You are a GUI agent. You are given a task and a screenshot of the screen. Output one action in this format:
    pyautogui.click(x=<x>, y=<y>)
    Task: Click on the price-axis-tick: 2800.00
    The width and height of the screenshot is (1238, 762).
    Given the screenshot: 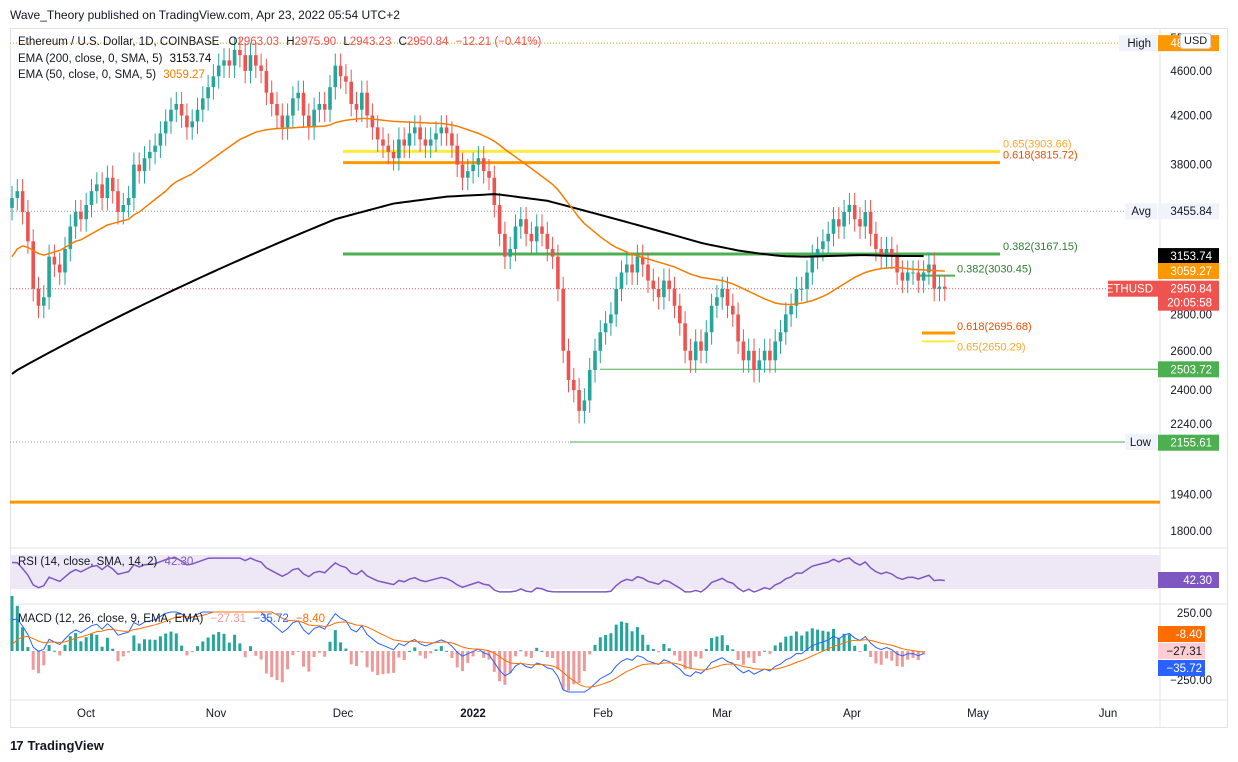 What is the action you would take?
    pyautogui.click(x=1191, y=315)
    